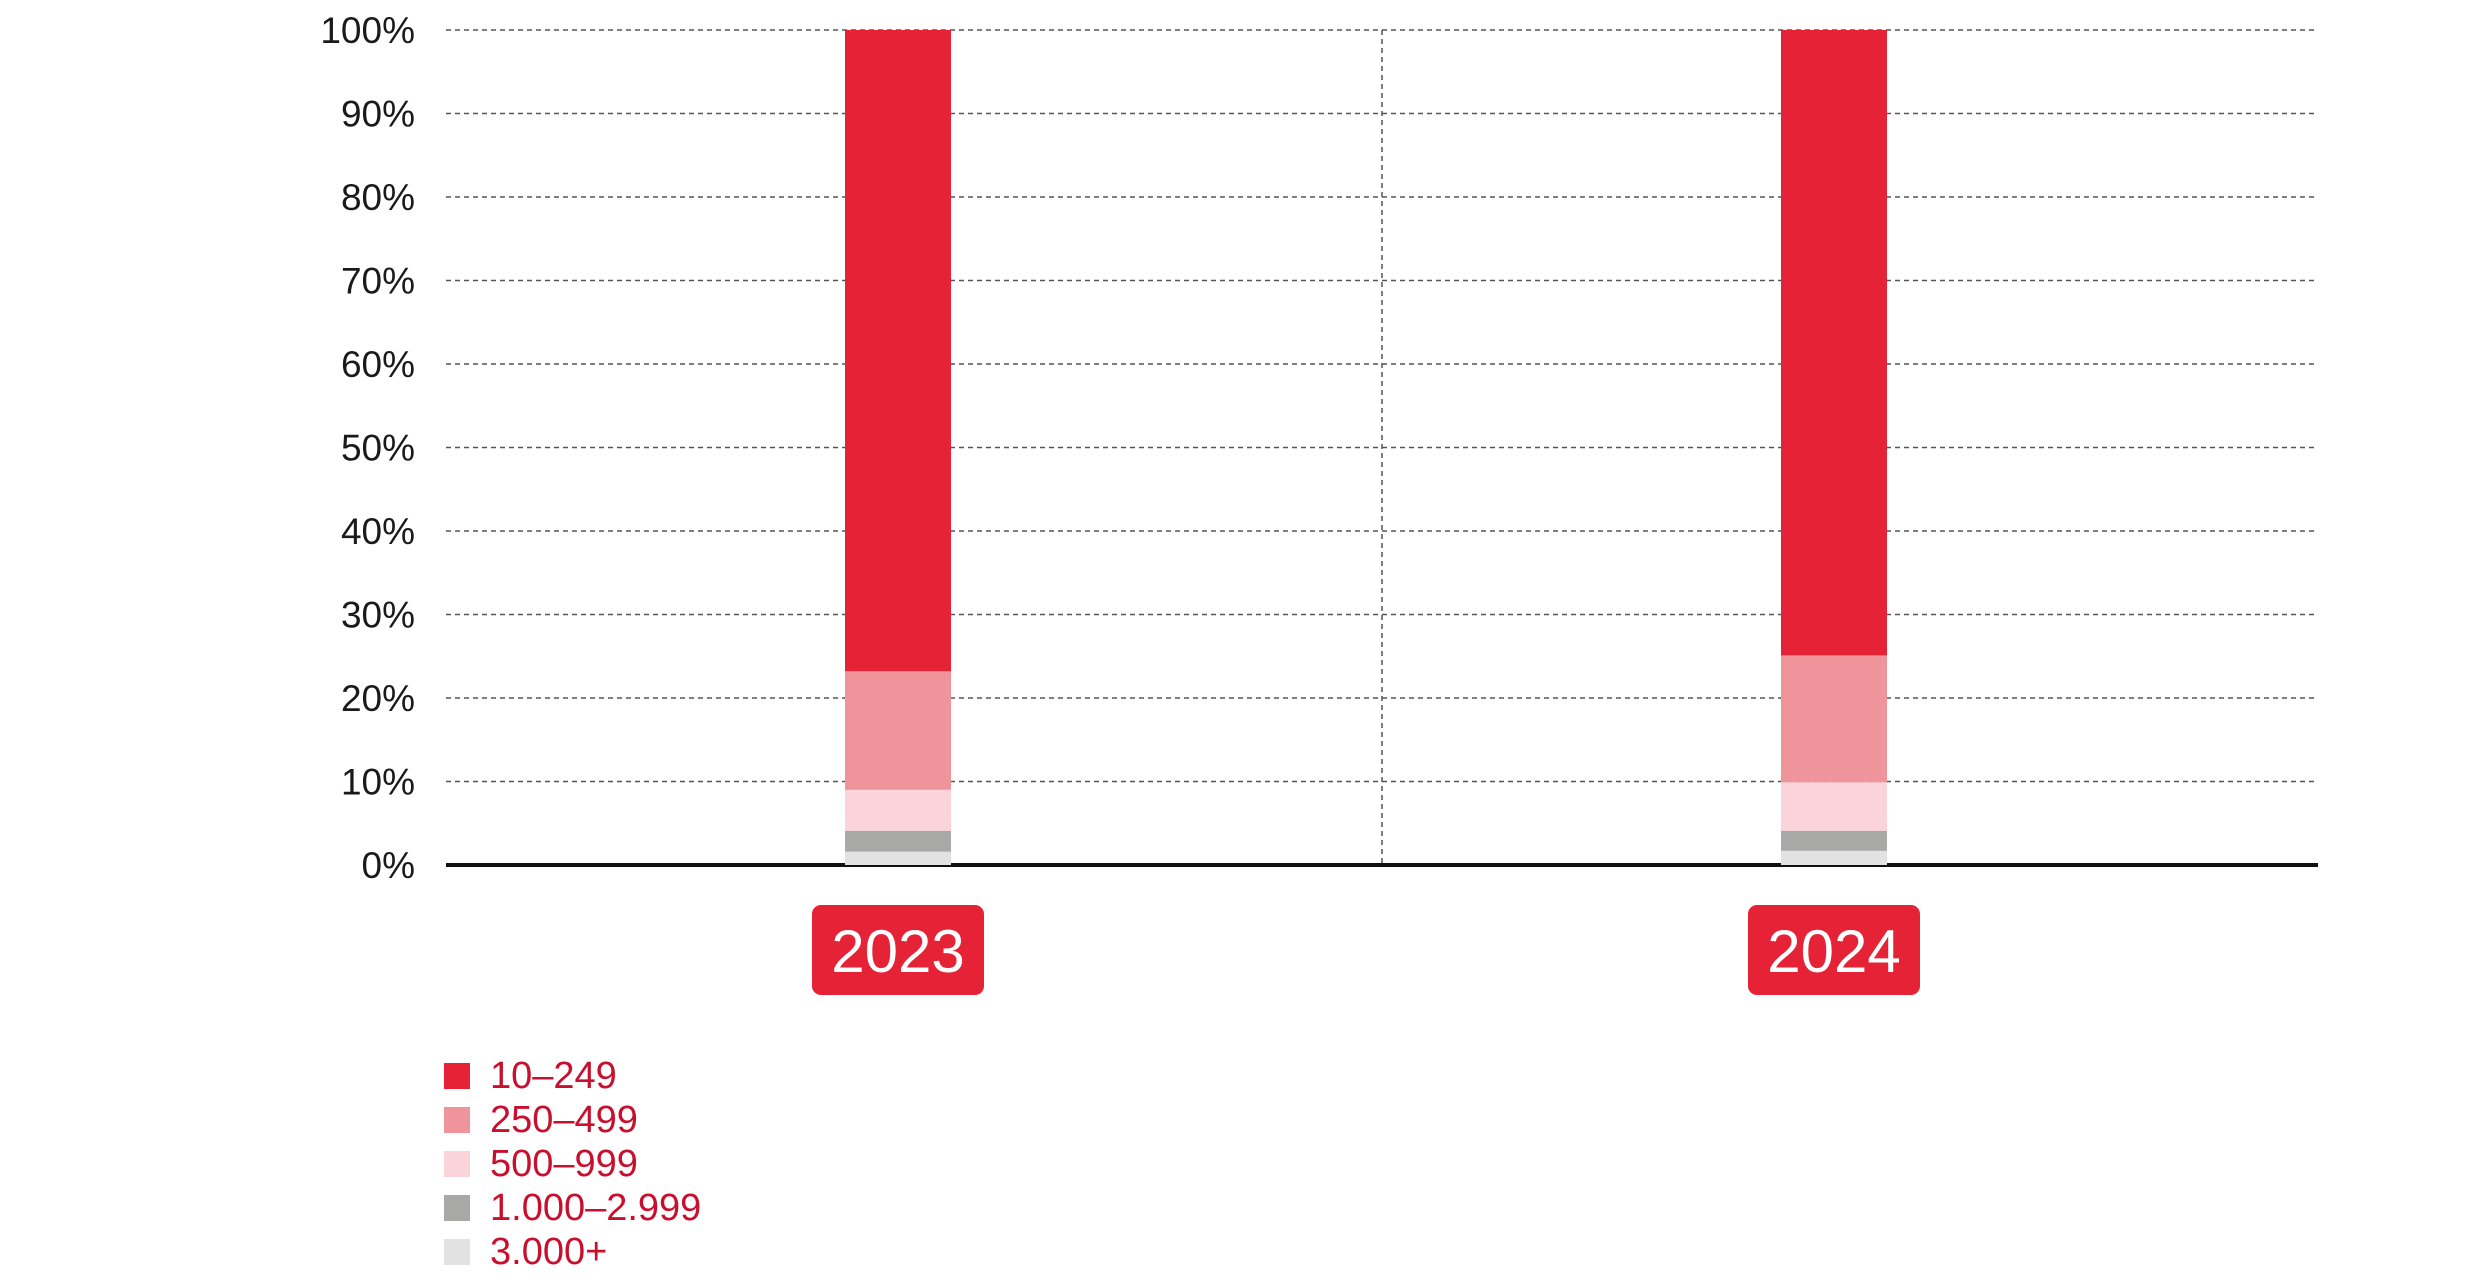 The image size is (2480, 1283). What do you see at coordinates (378, 114) in the screenshot?
I see `y-tick-label: 90%` at bounding box center [378, 114].